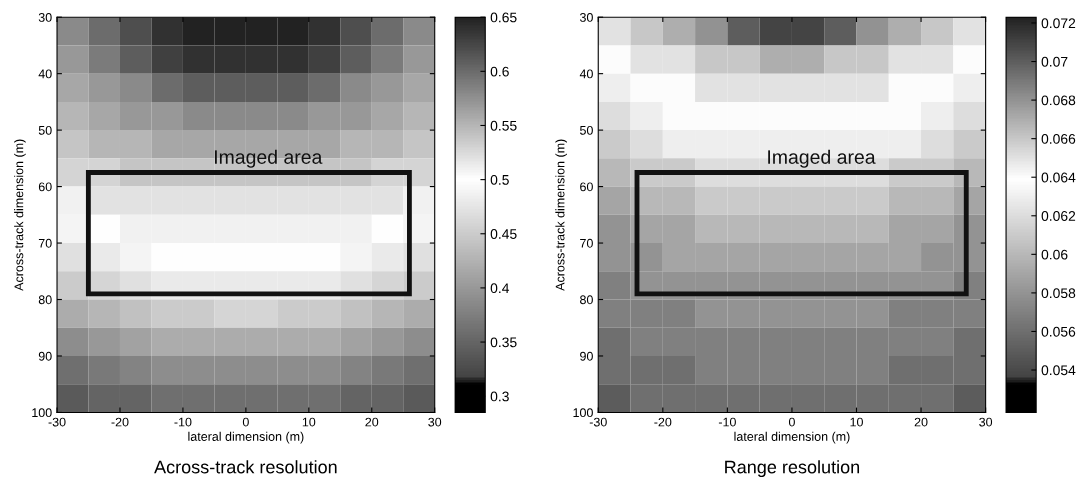  I want to click on color-bar-label: 0.058, so click(1058, 293).